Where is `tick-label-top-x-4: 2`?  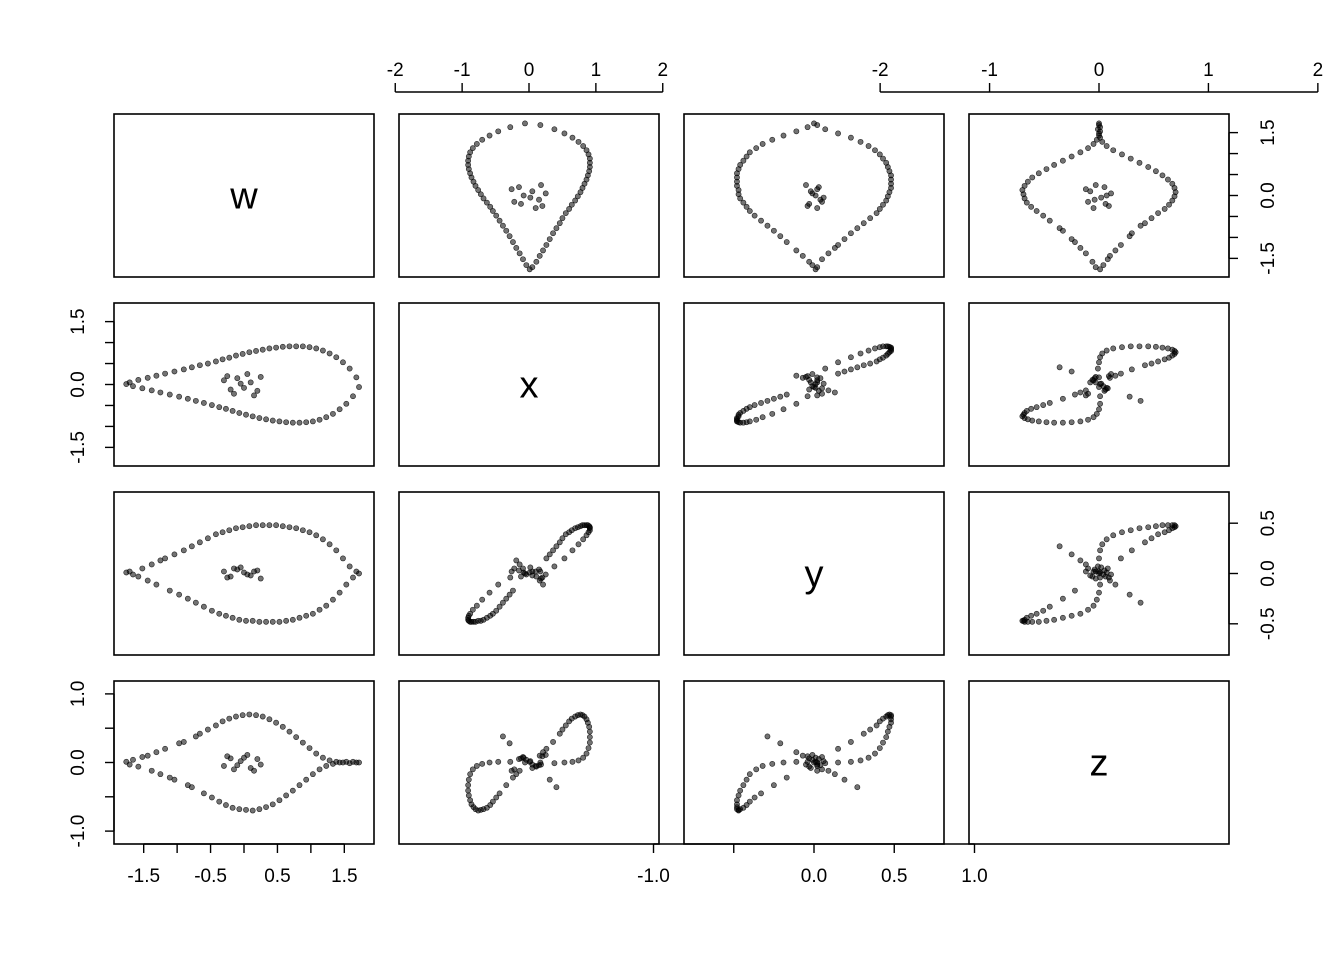
tick-label-top-x-4: 2 is located at coordinates (662, 70).